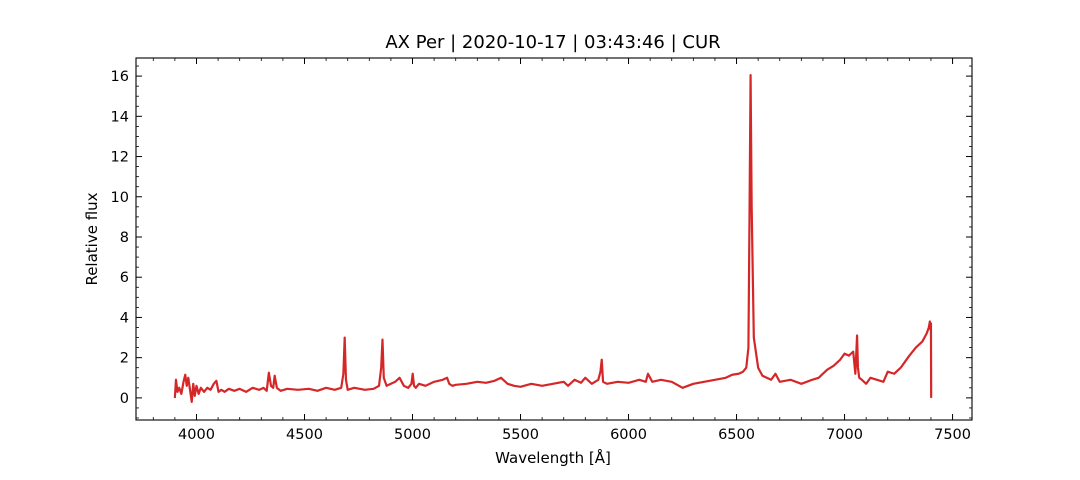  I want to click on x-axis-label: Wavelength [Å], so click(553, 457).